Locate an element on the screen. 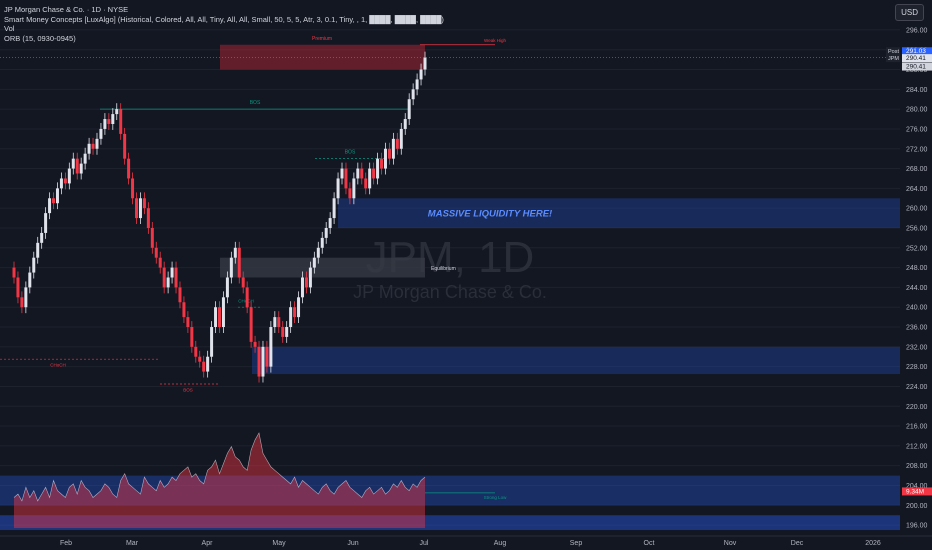 This screenshot has width=932, height=550. bos-low-label: BOS is located at coordinates (188, 389).